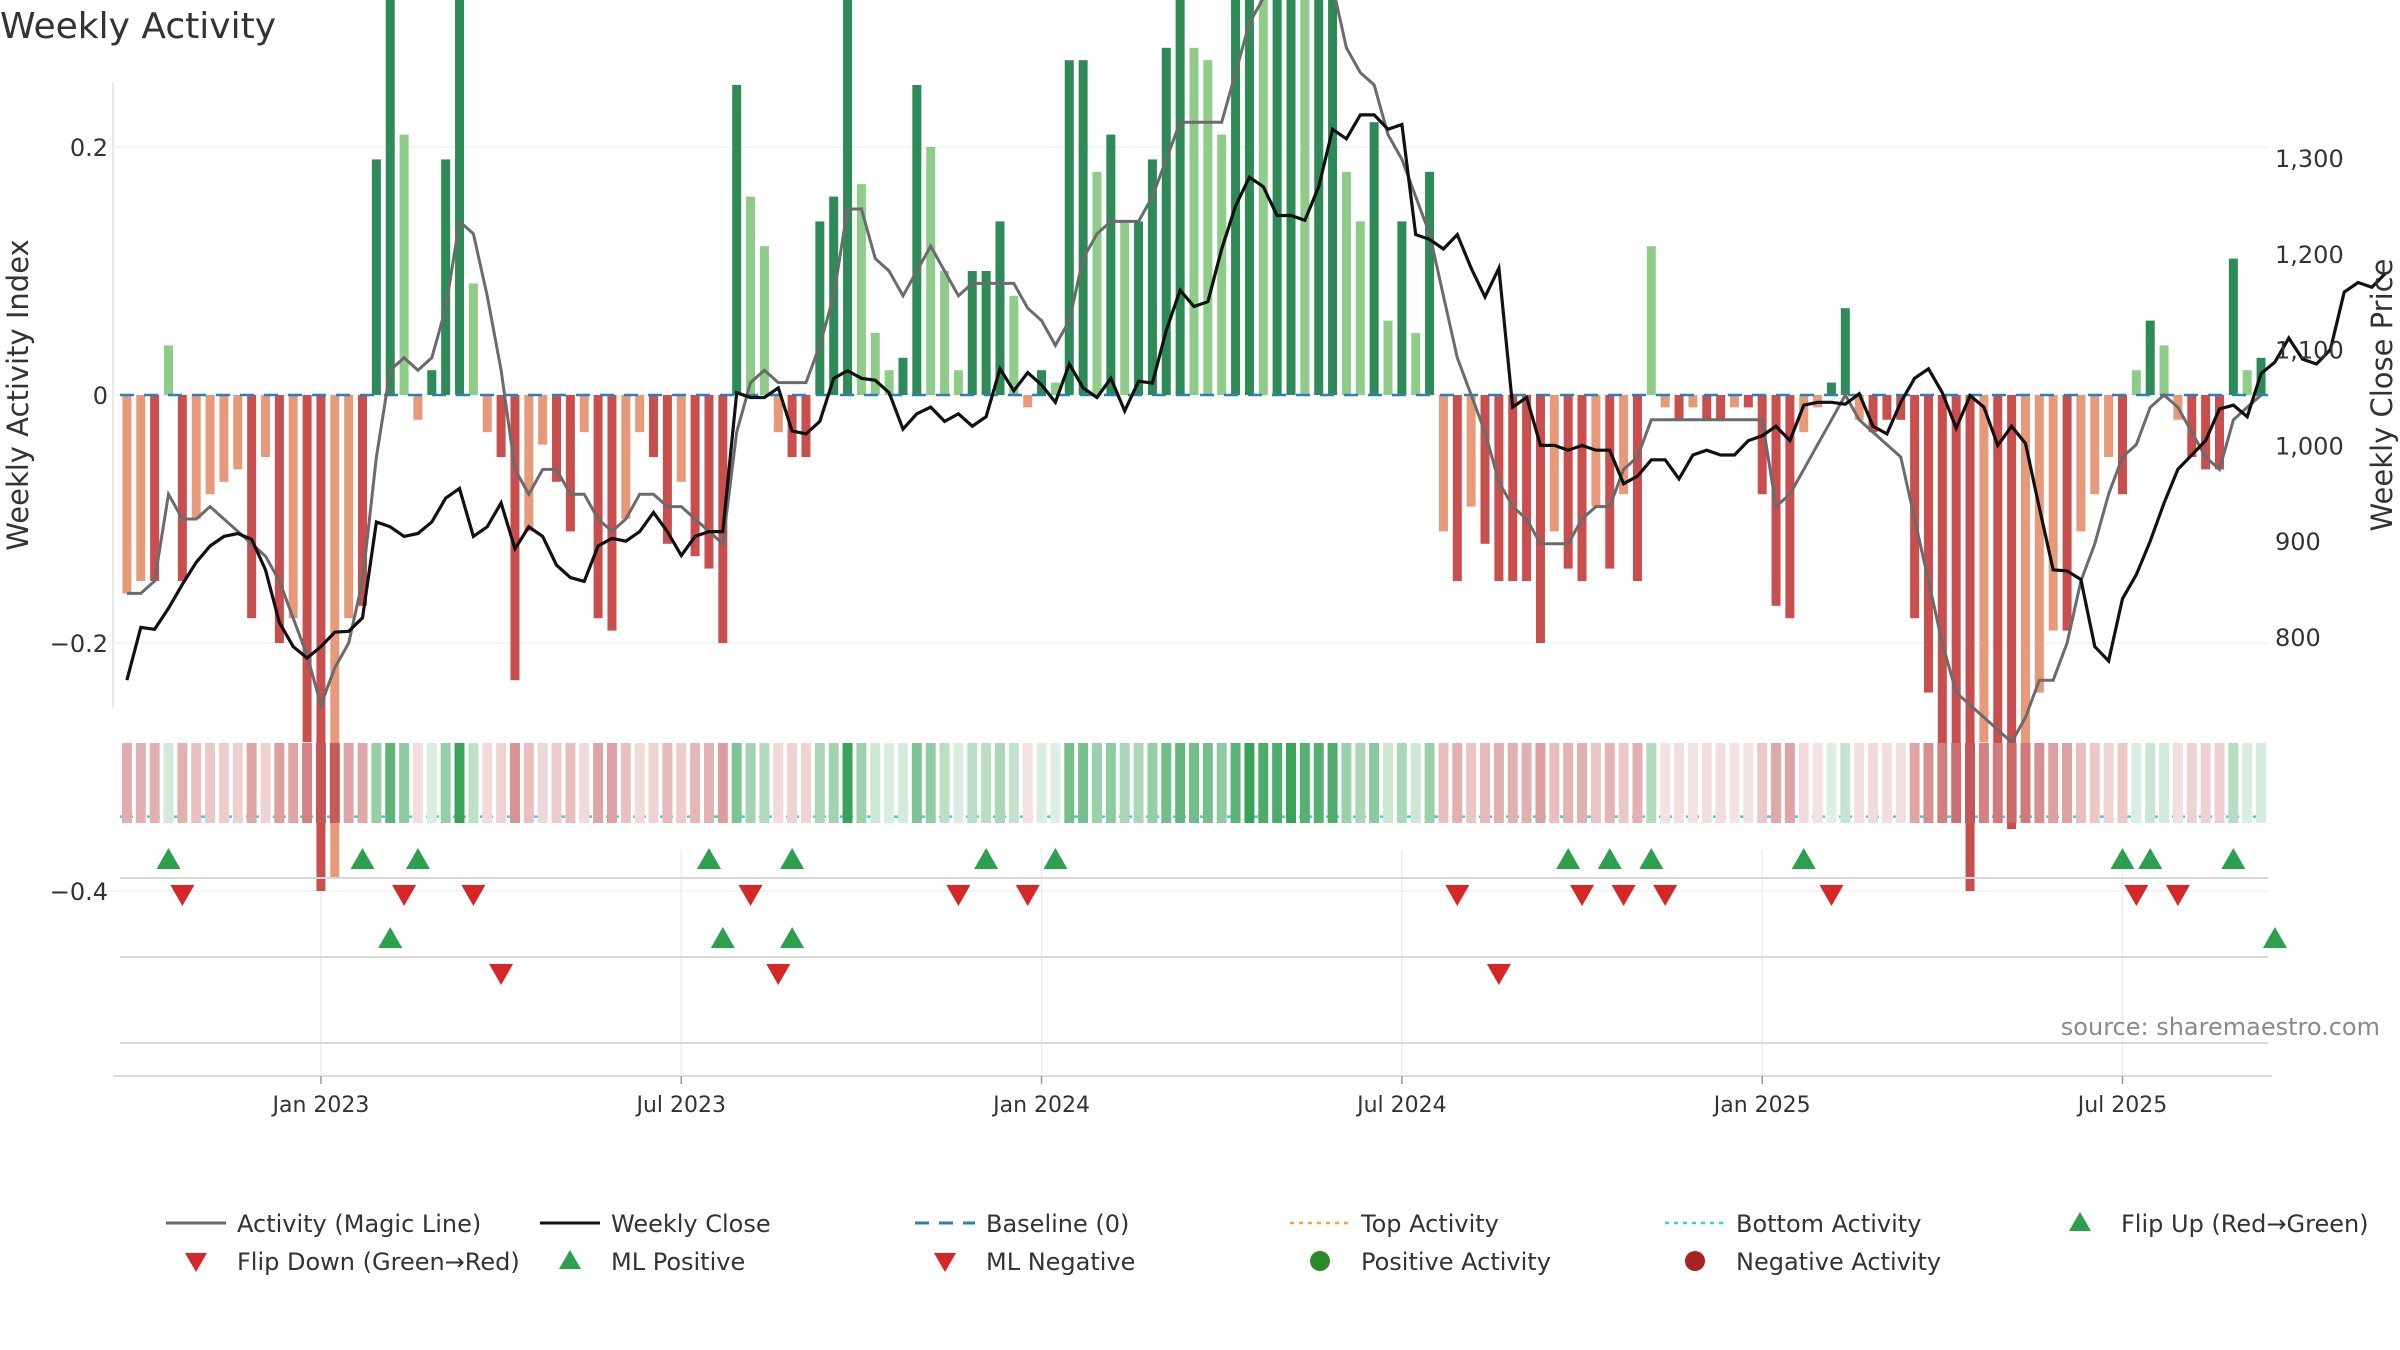  Describe the element at coordinates (1203, 946) in the screenshot. I see `flip-marker-rows` at that location.